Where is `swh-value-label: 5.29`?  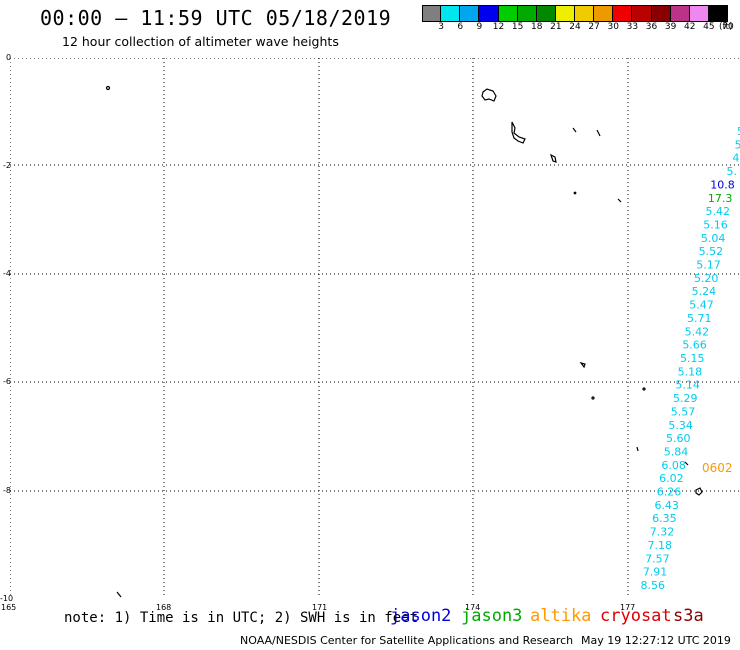 swh-value-label: 5.29 is located at coordinates (685, 398).